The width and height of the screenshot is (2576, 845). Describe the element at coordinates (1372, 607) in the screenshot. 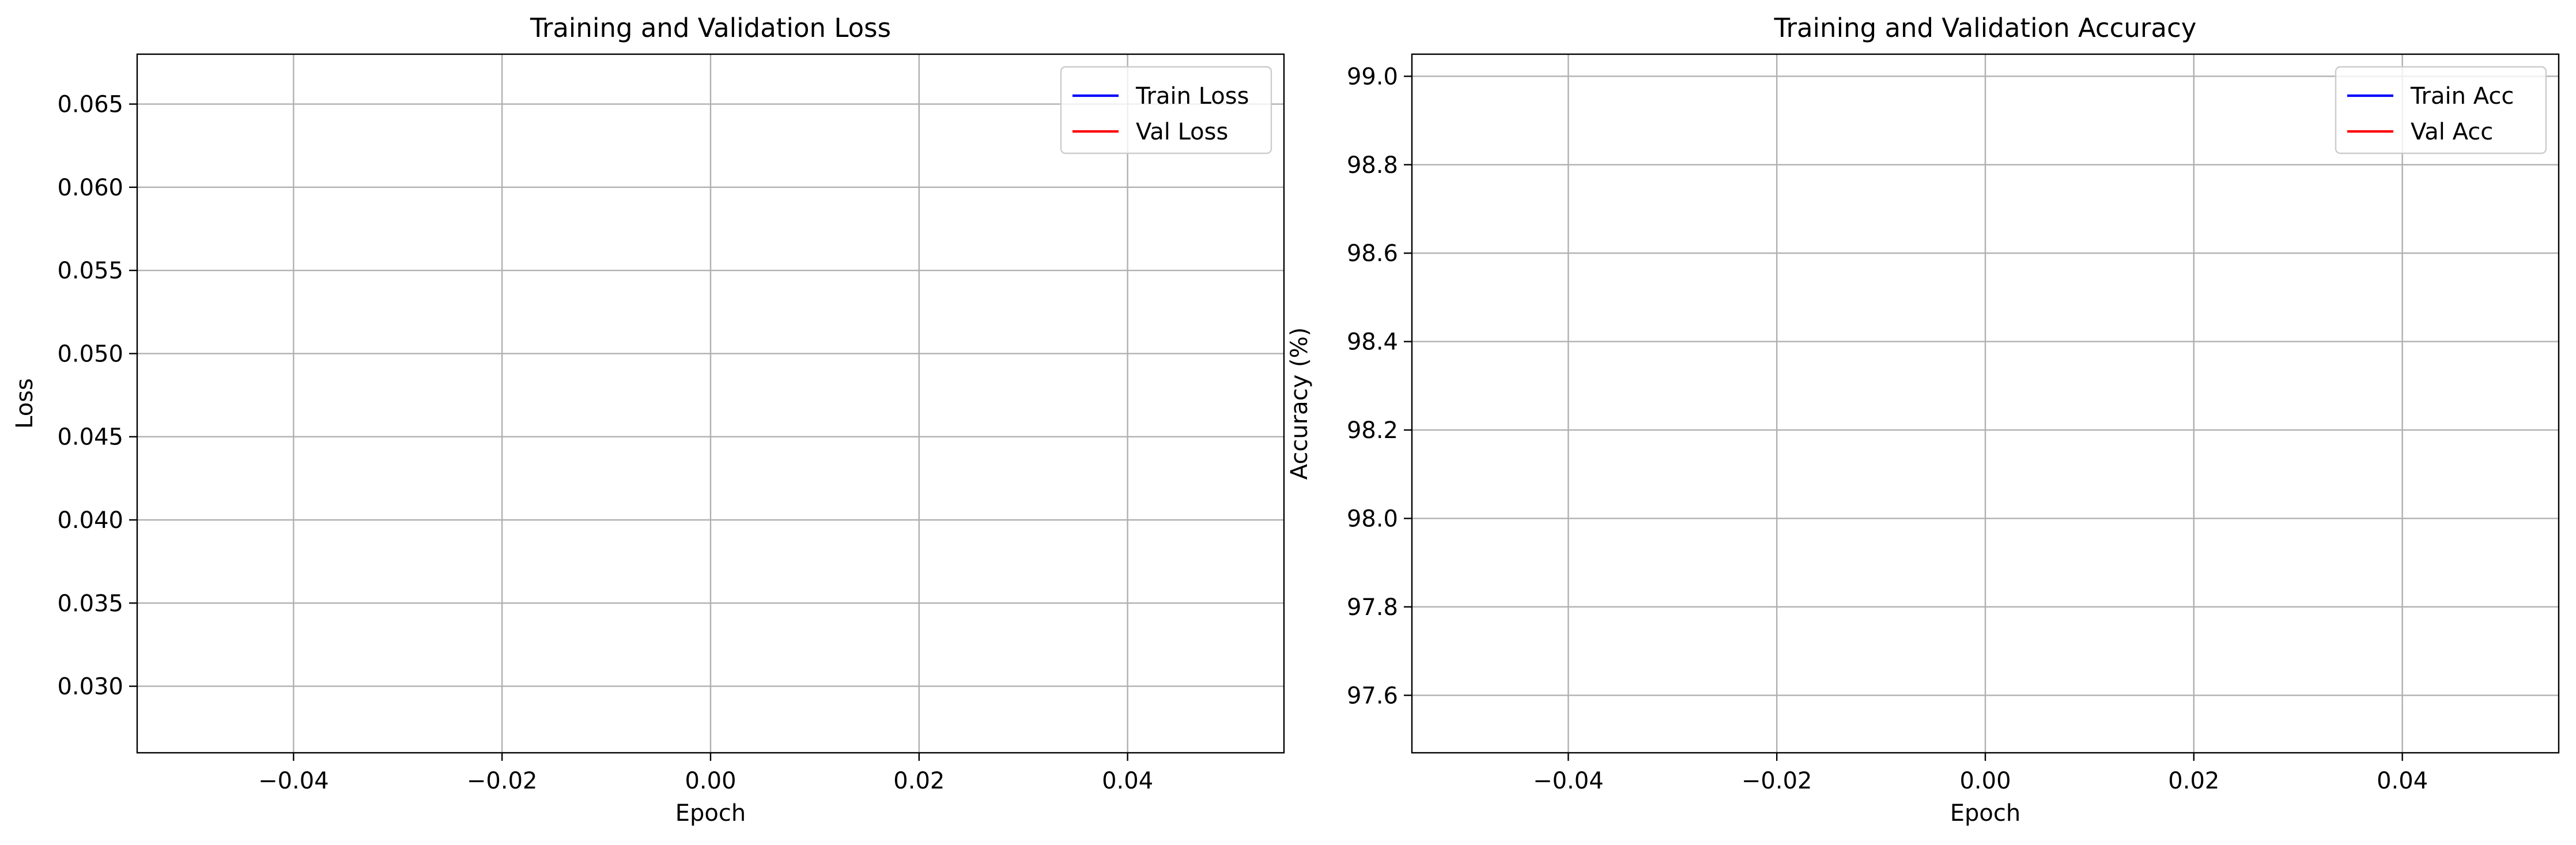

I see `y-tick-label: 97.8` at that location.